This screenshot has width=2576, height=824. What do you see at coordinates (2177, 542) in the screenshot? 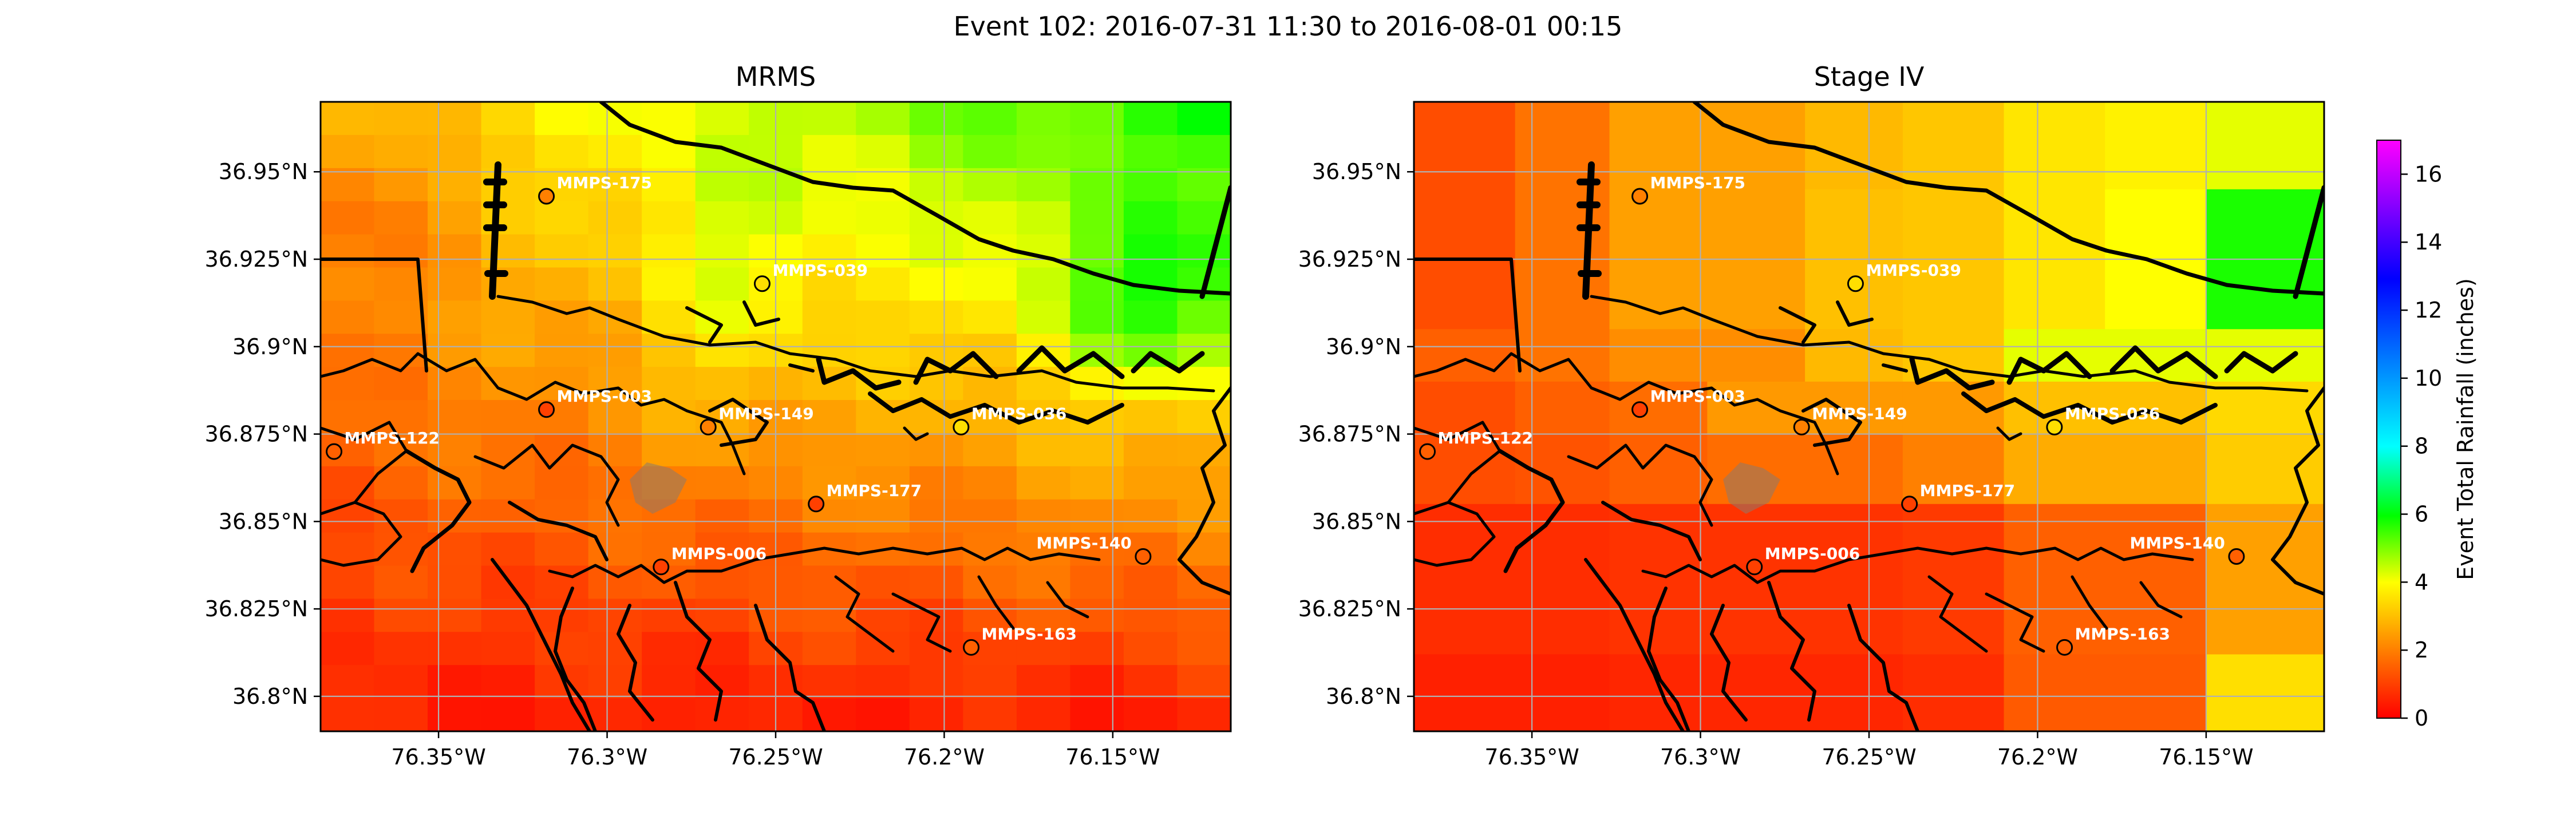
I see `gauge-label-mmps-140: MMPS-140` at bounding box center [2177, 542].